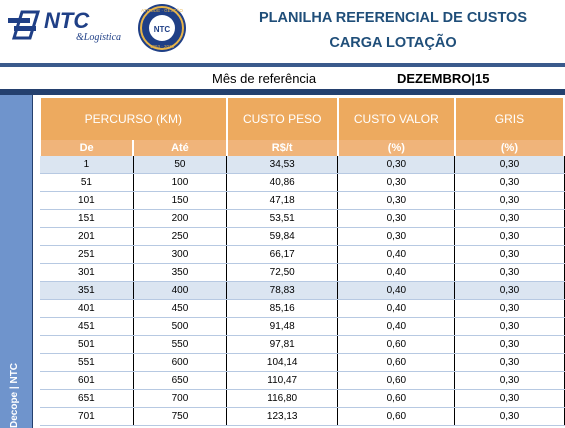  I want to click on cell-custo-peso: 47,18, so click(282, 200).